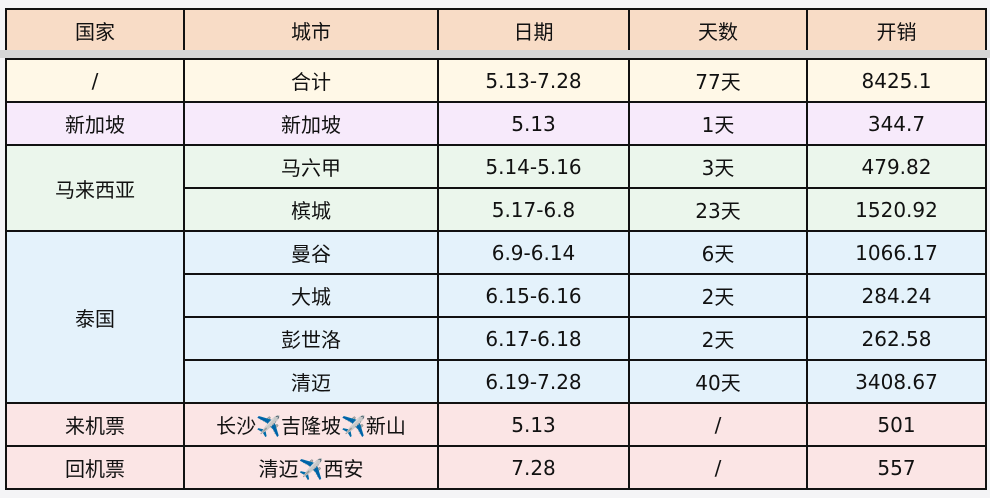 The width and height of the screenshot is (990, 498). Describe the element at coordinates (311, 338) in the screenshot. I see `cell-city: 彭世洛` at that location.